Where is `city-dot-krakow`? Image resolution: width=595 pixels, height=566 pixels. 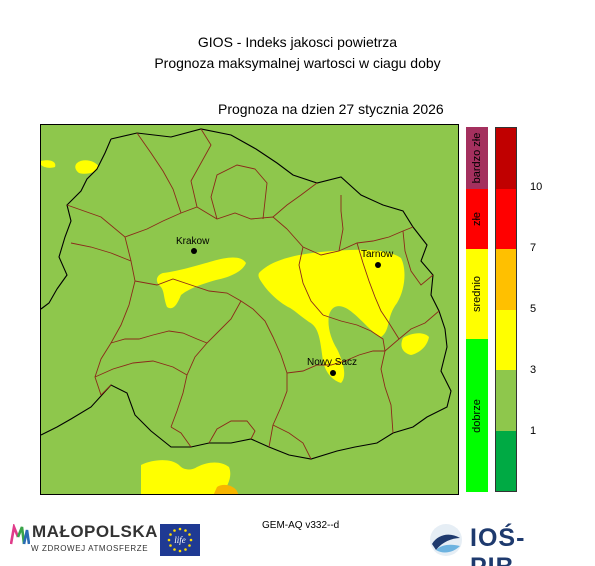 city-dot-krakow is located at coordinates (194, 251).